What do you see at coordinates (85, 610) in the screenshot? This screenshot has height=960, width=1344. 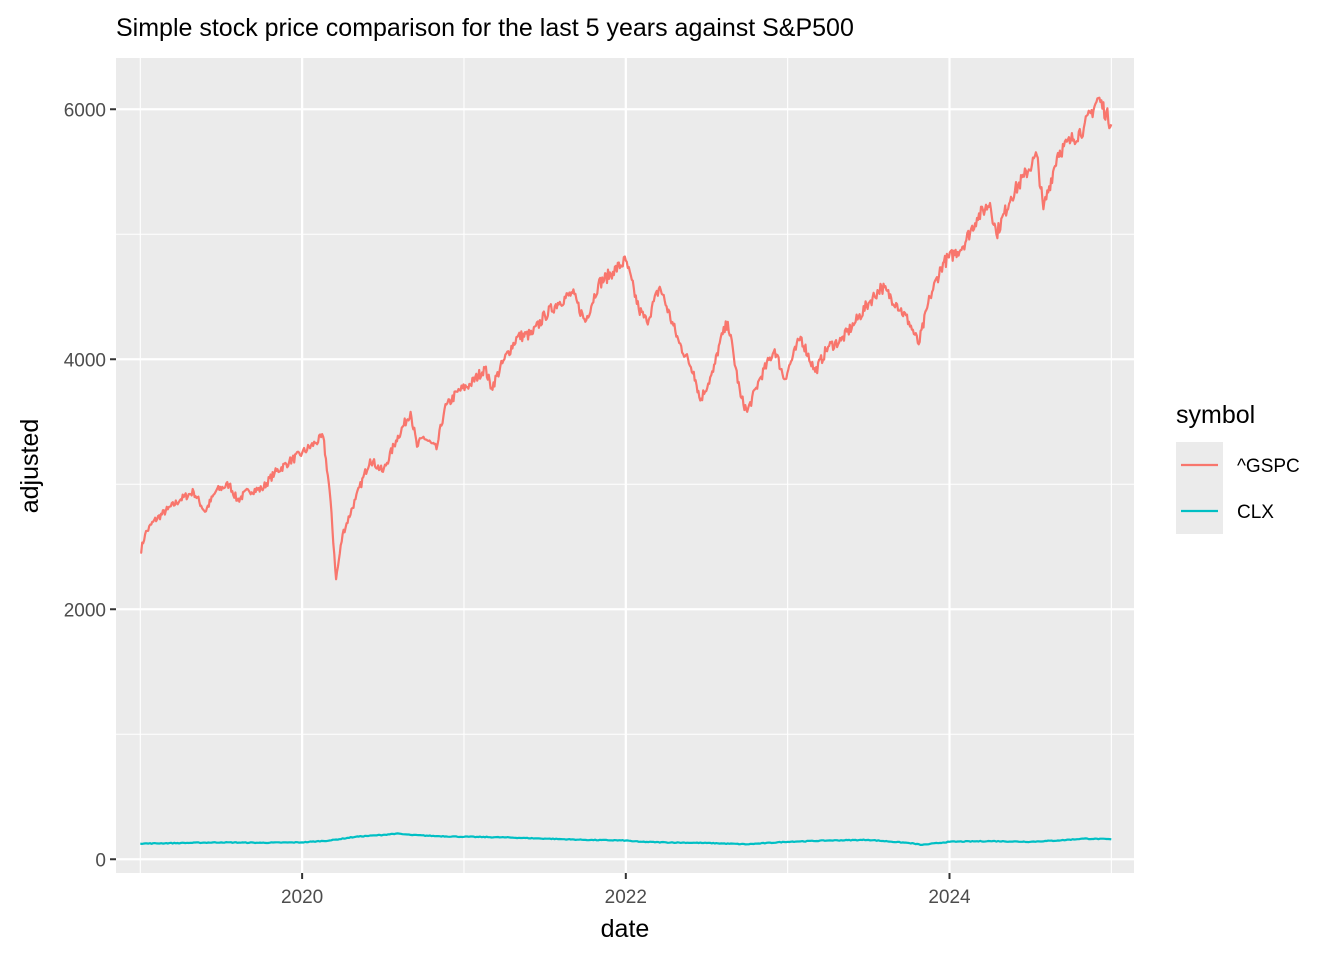 I see `y-tick-label: 2000` at bounding box center [85, 610].